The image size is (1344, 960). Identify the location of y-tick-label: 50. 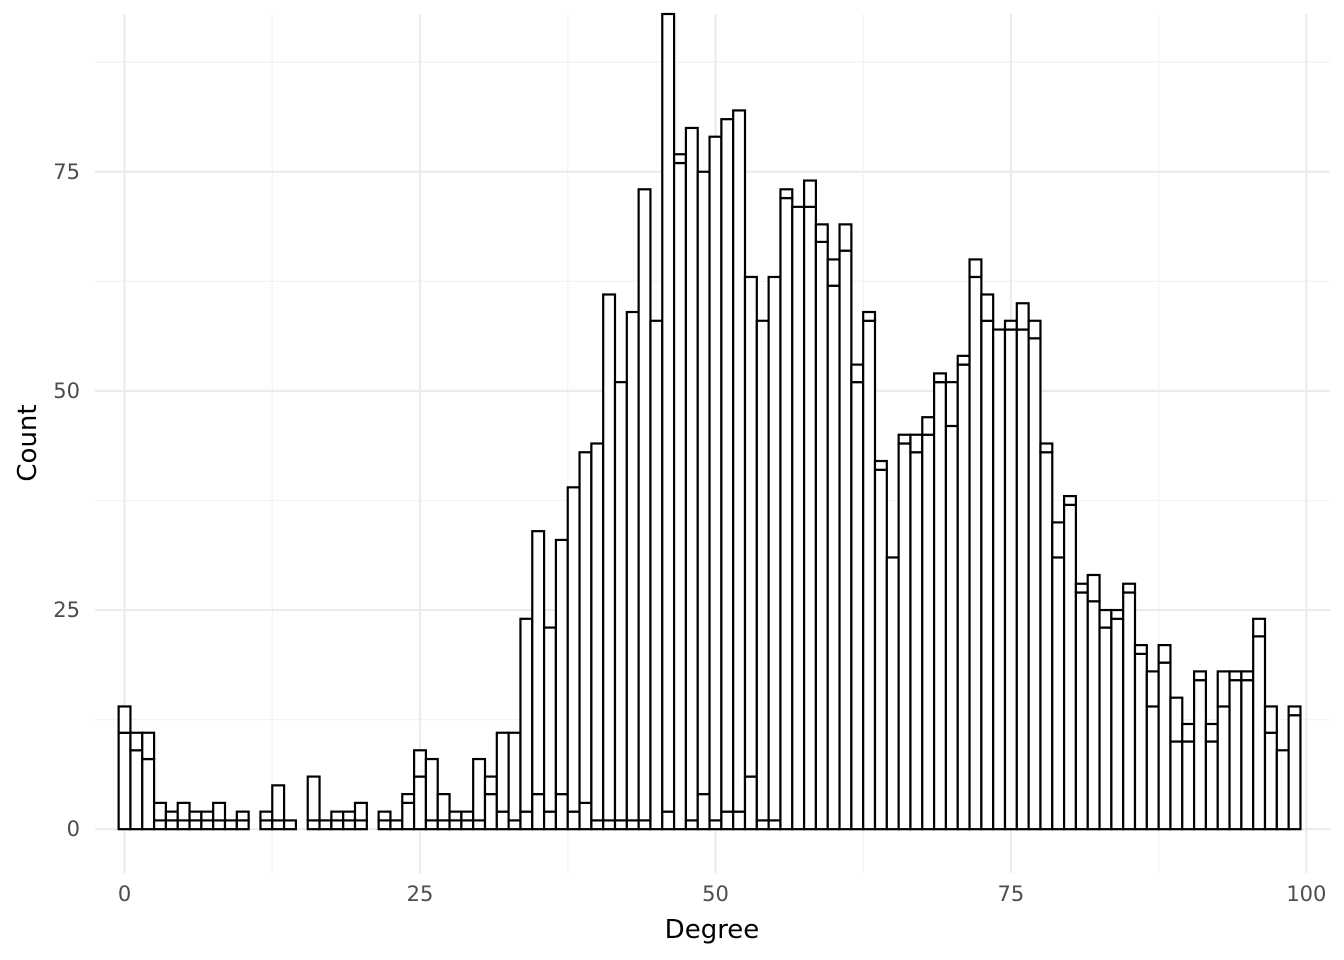
(66, 391).